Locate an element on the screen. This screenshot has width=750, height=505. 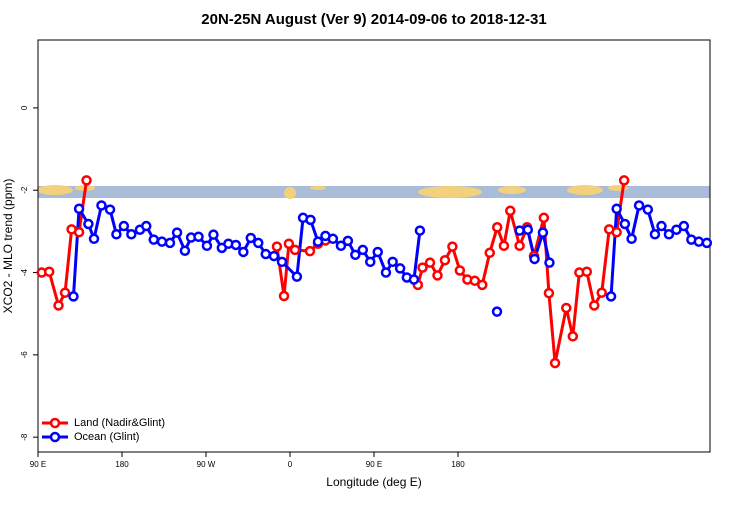
x-tick-label: 90 W is located at coordinates (206, 464).